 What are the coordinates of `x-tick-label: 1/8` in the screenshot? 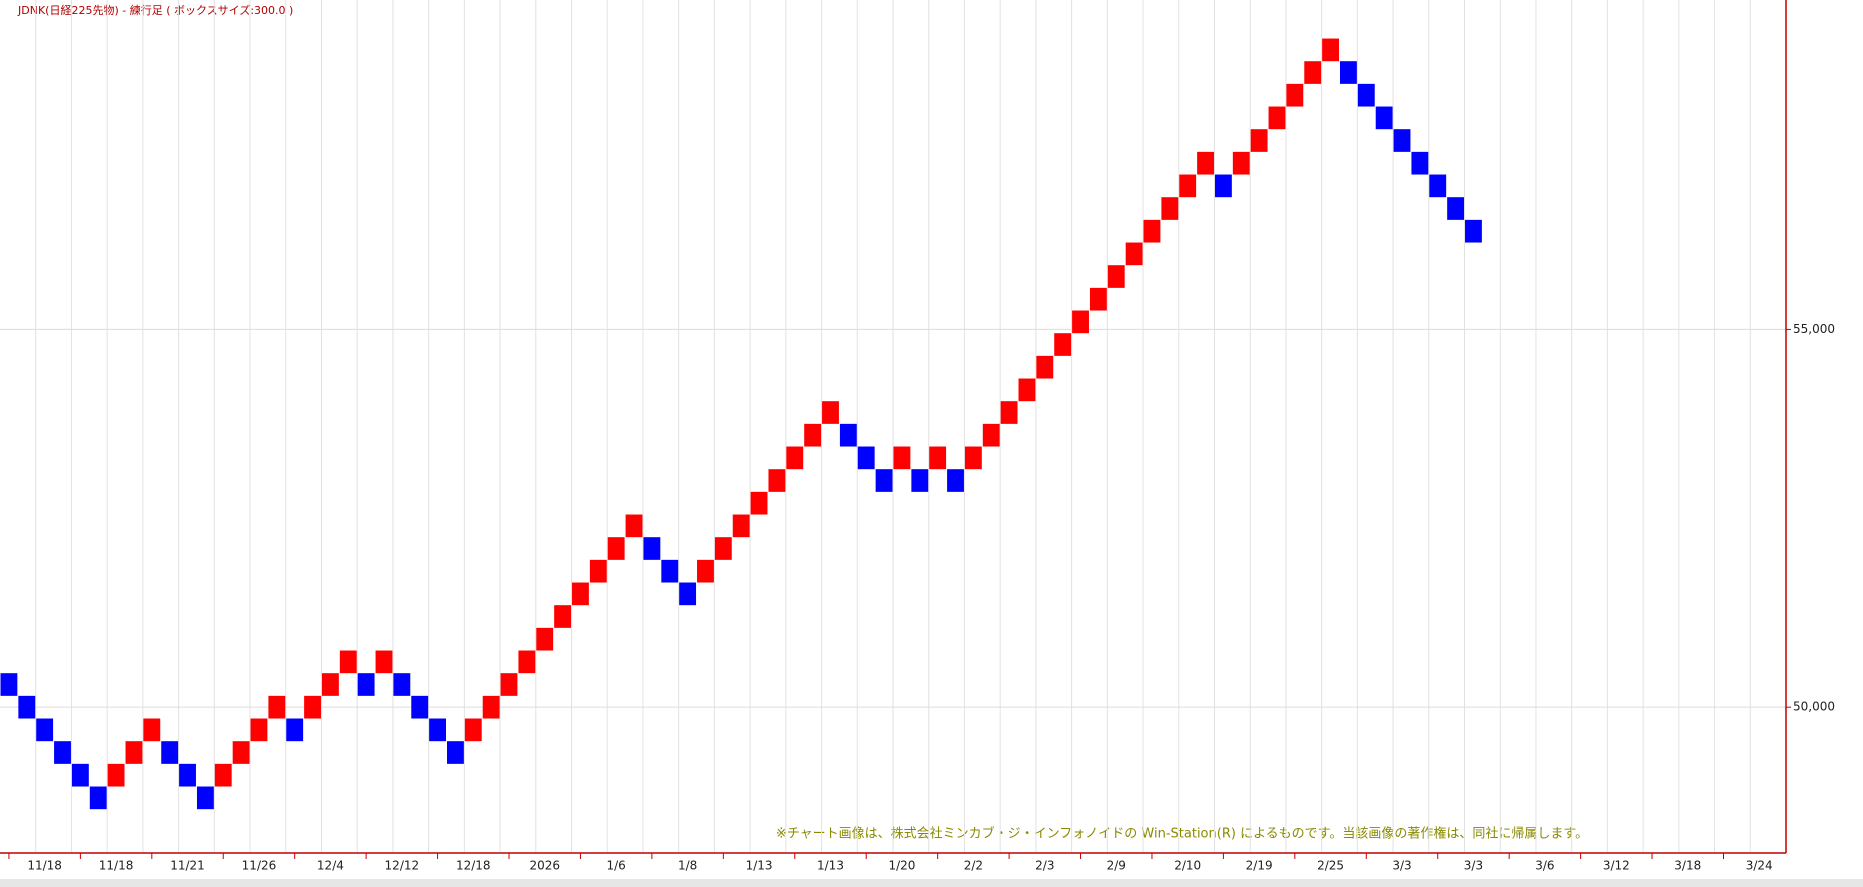 It's located at (687, 866).